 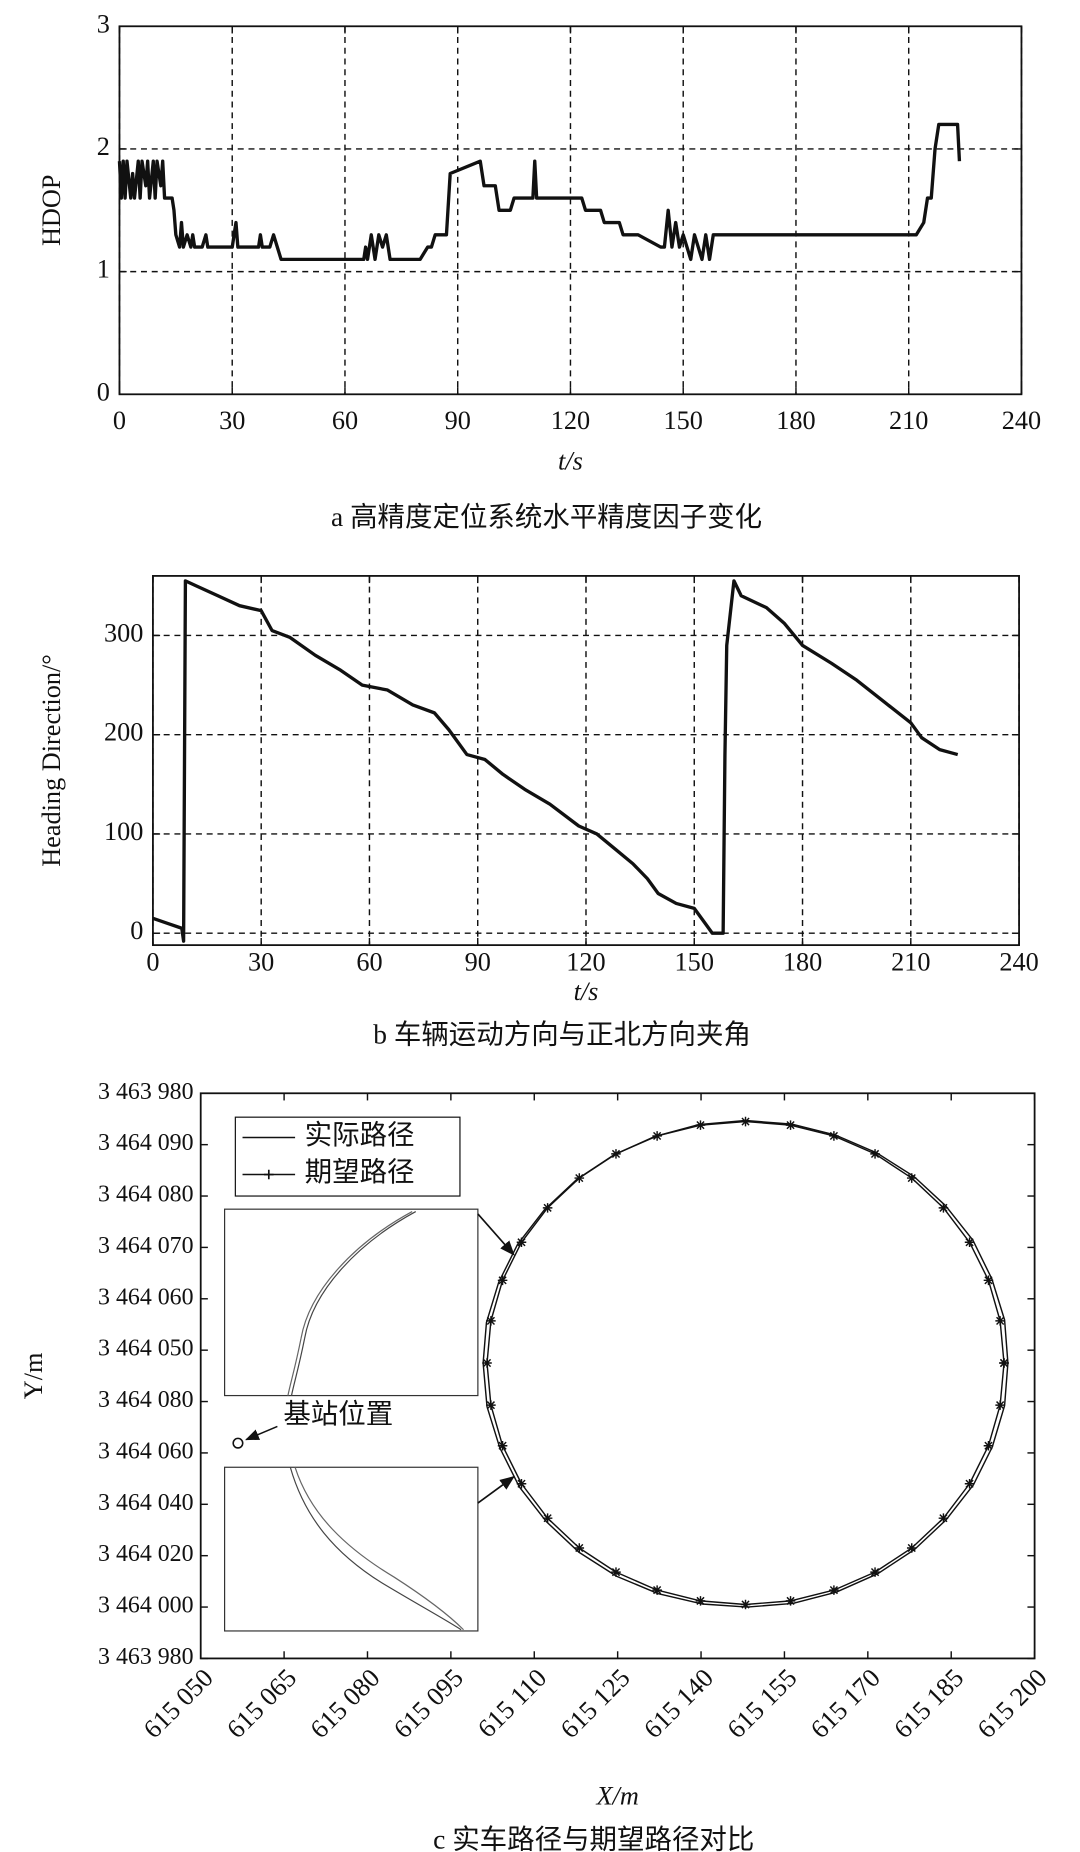 What do you see at coordinates (1018, 961) in the screenshot?
I see `x-tick-label: 240` at bounding box center [1018, 961].